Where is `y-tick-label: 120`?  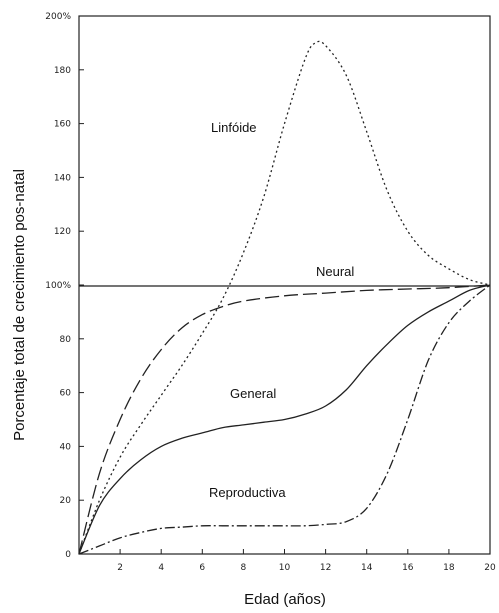 y-tick-label: 120 is located at coordinates (62, 232).